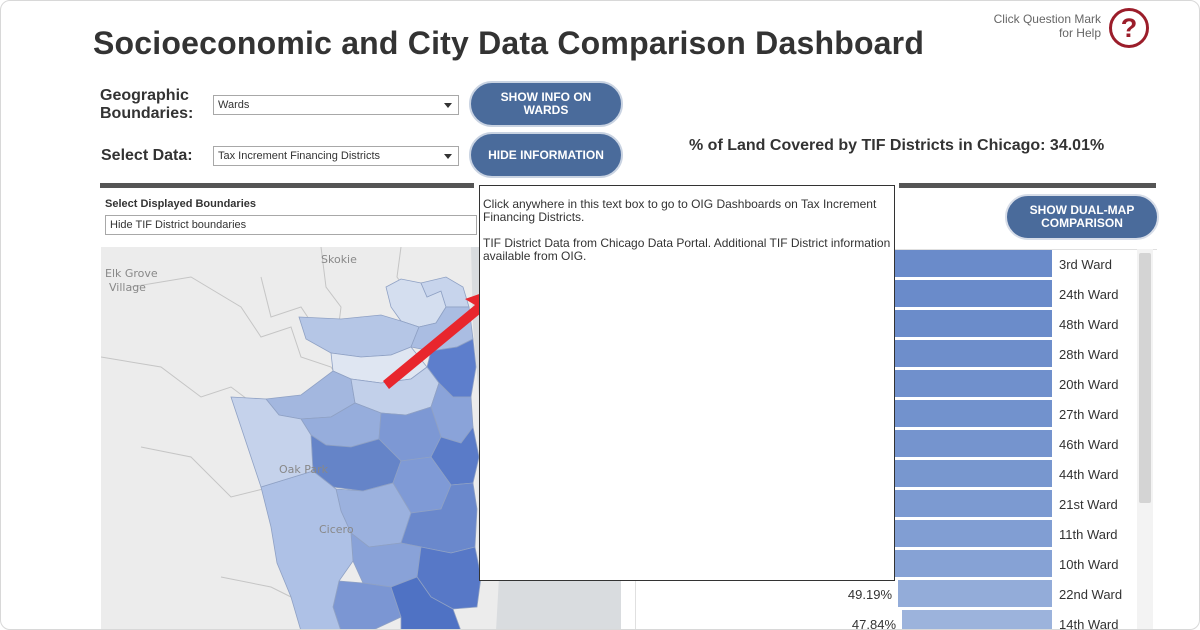 Image resolution: width=1200 pixels, height=630 pixels. Describe the element at coordinates (1089, 414) in the screenshot. I see `chart-category-label: 27th Ward` at that location.